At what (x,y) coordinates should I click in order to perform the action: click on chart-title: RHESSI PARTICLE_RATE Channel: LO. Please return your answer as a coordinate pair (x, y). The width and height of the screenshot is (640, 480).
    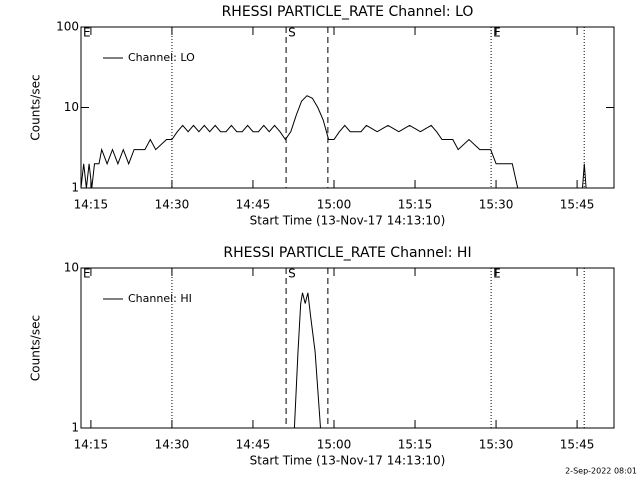
    Looking at the image, I should click on (348, 12).